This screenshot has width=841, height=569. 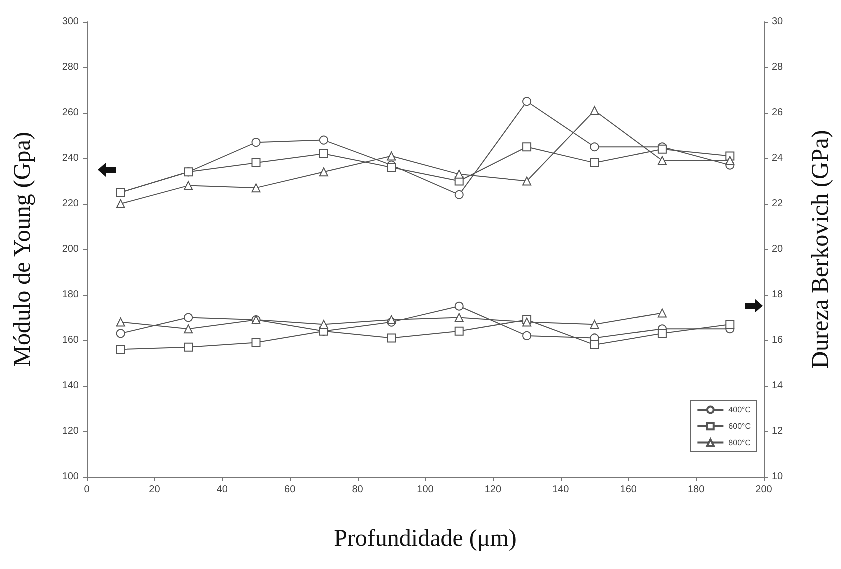 What do you see at coordinates (778, 158) in the screenshot?
I see `y2-tick-label: 24` at bounding box center [778, 158].